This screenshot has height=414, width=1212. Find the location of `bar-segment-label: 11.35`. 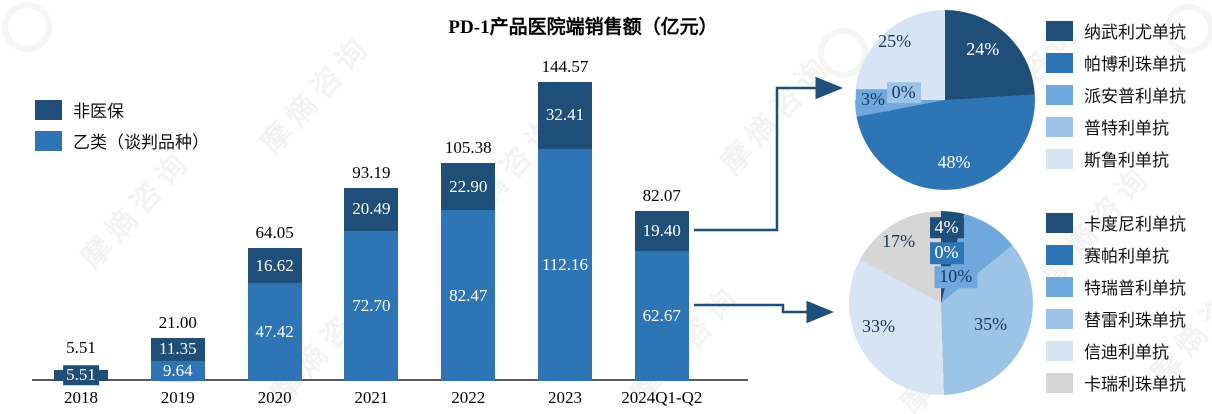

bar-segment-label: 11.35 is located at coordinates (177, 349).